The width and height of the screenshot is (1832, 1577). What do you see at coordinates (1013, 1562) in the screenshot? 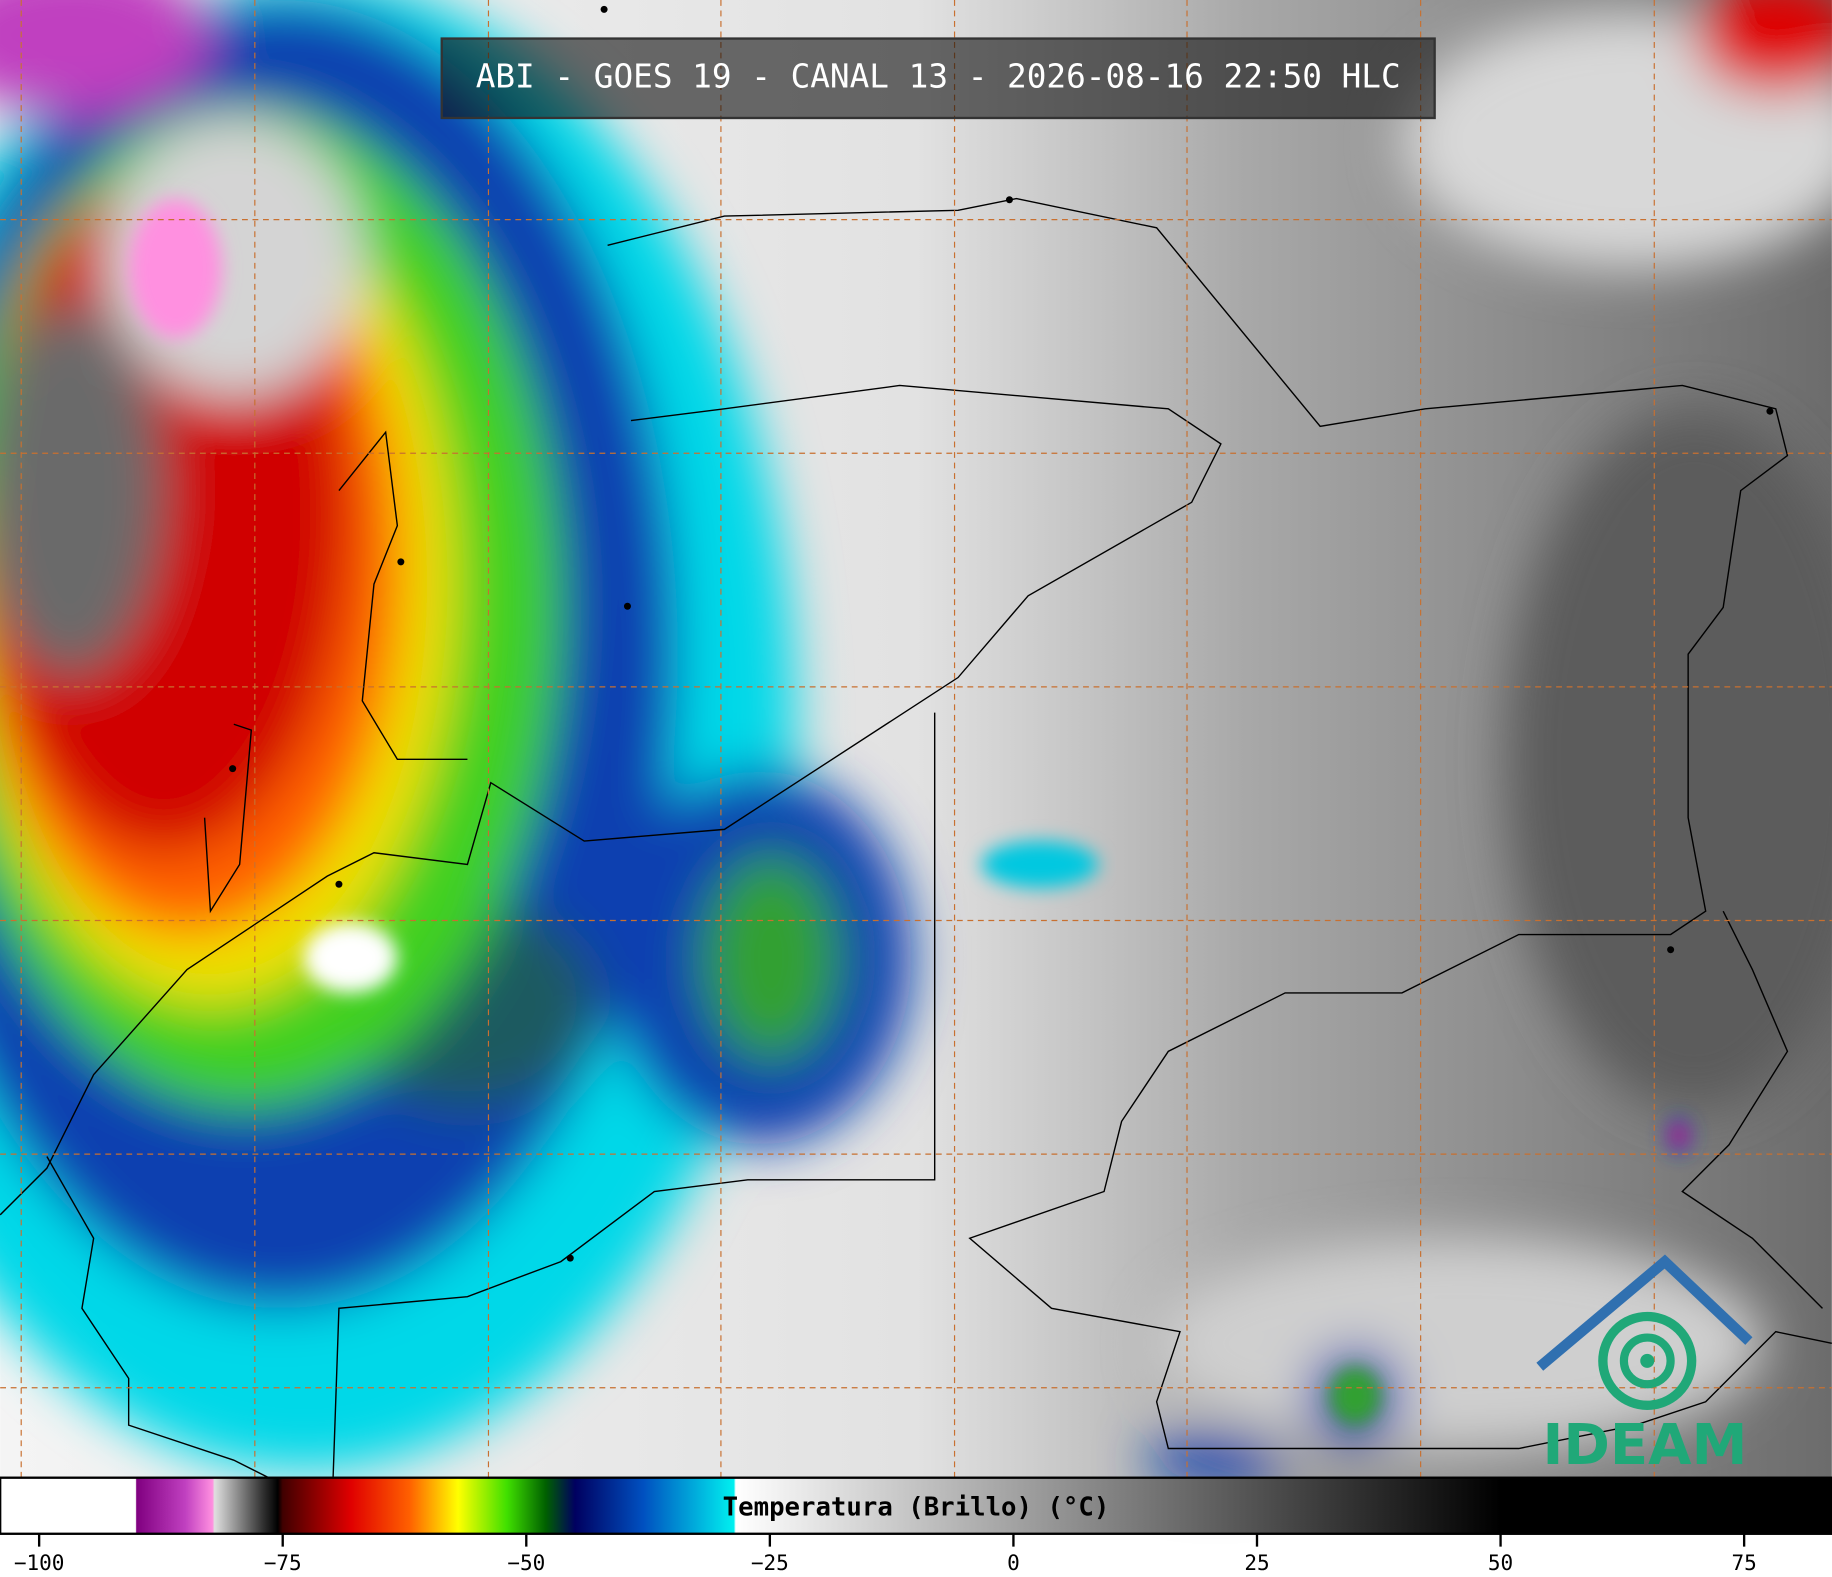
I see `tick-label: 0` at bounding box center [1013, 1562].